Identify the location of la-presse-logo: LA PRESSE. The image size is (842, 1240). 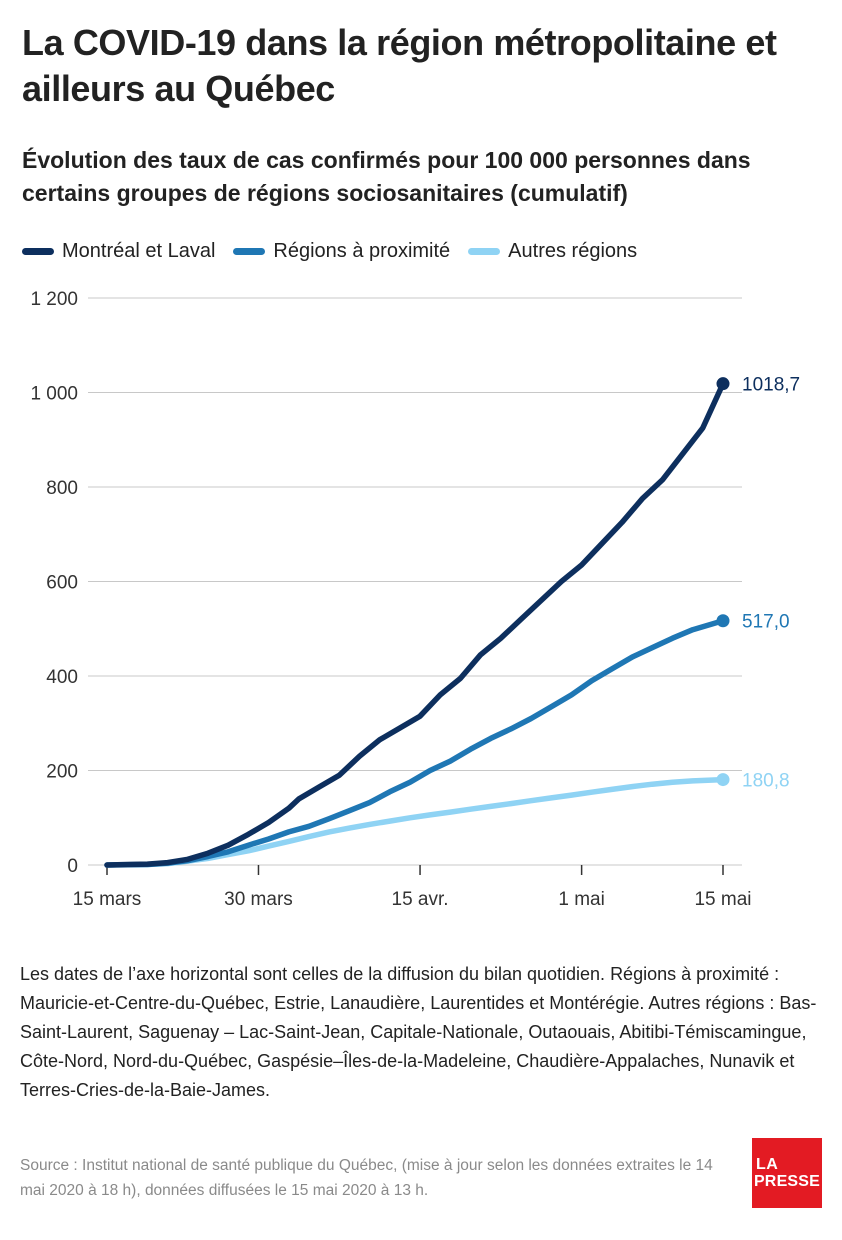
(787, 1173).